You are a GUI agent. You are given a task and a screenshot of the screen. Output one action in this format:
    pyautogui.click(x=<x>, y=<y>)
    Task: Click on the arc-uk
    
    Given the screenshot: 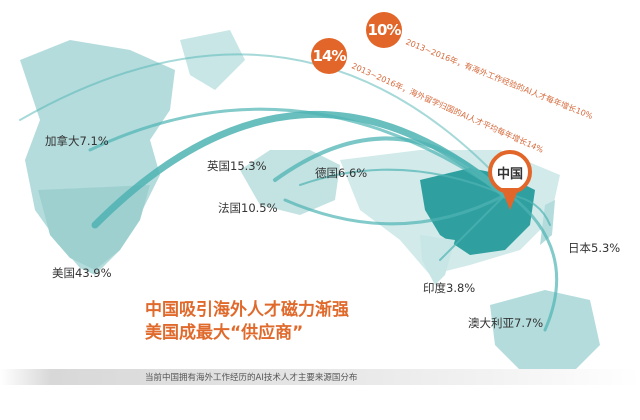 What is the action you would take?
    pyautogui.click(x=390, y=166)
    